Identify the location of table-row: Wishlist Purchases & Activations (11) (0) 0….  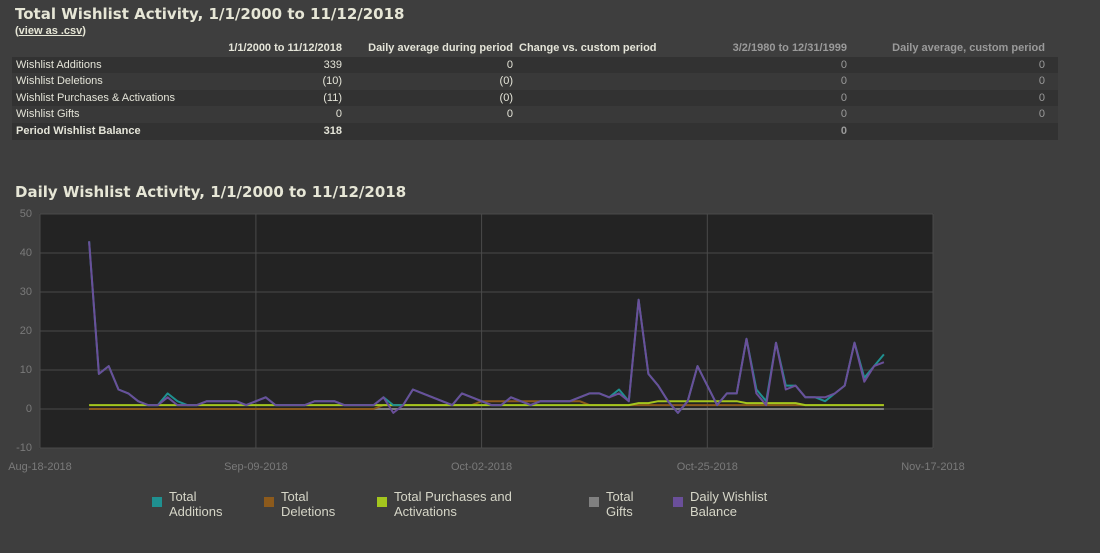
(535, 98).